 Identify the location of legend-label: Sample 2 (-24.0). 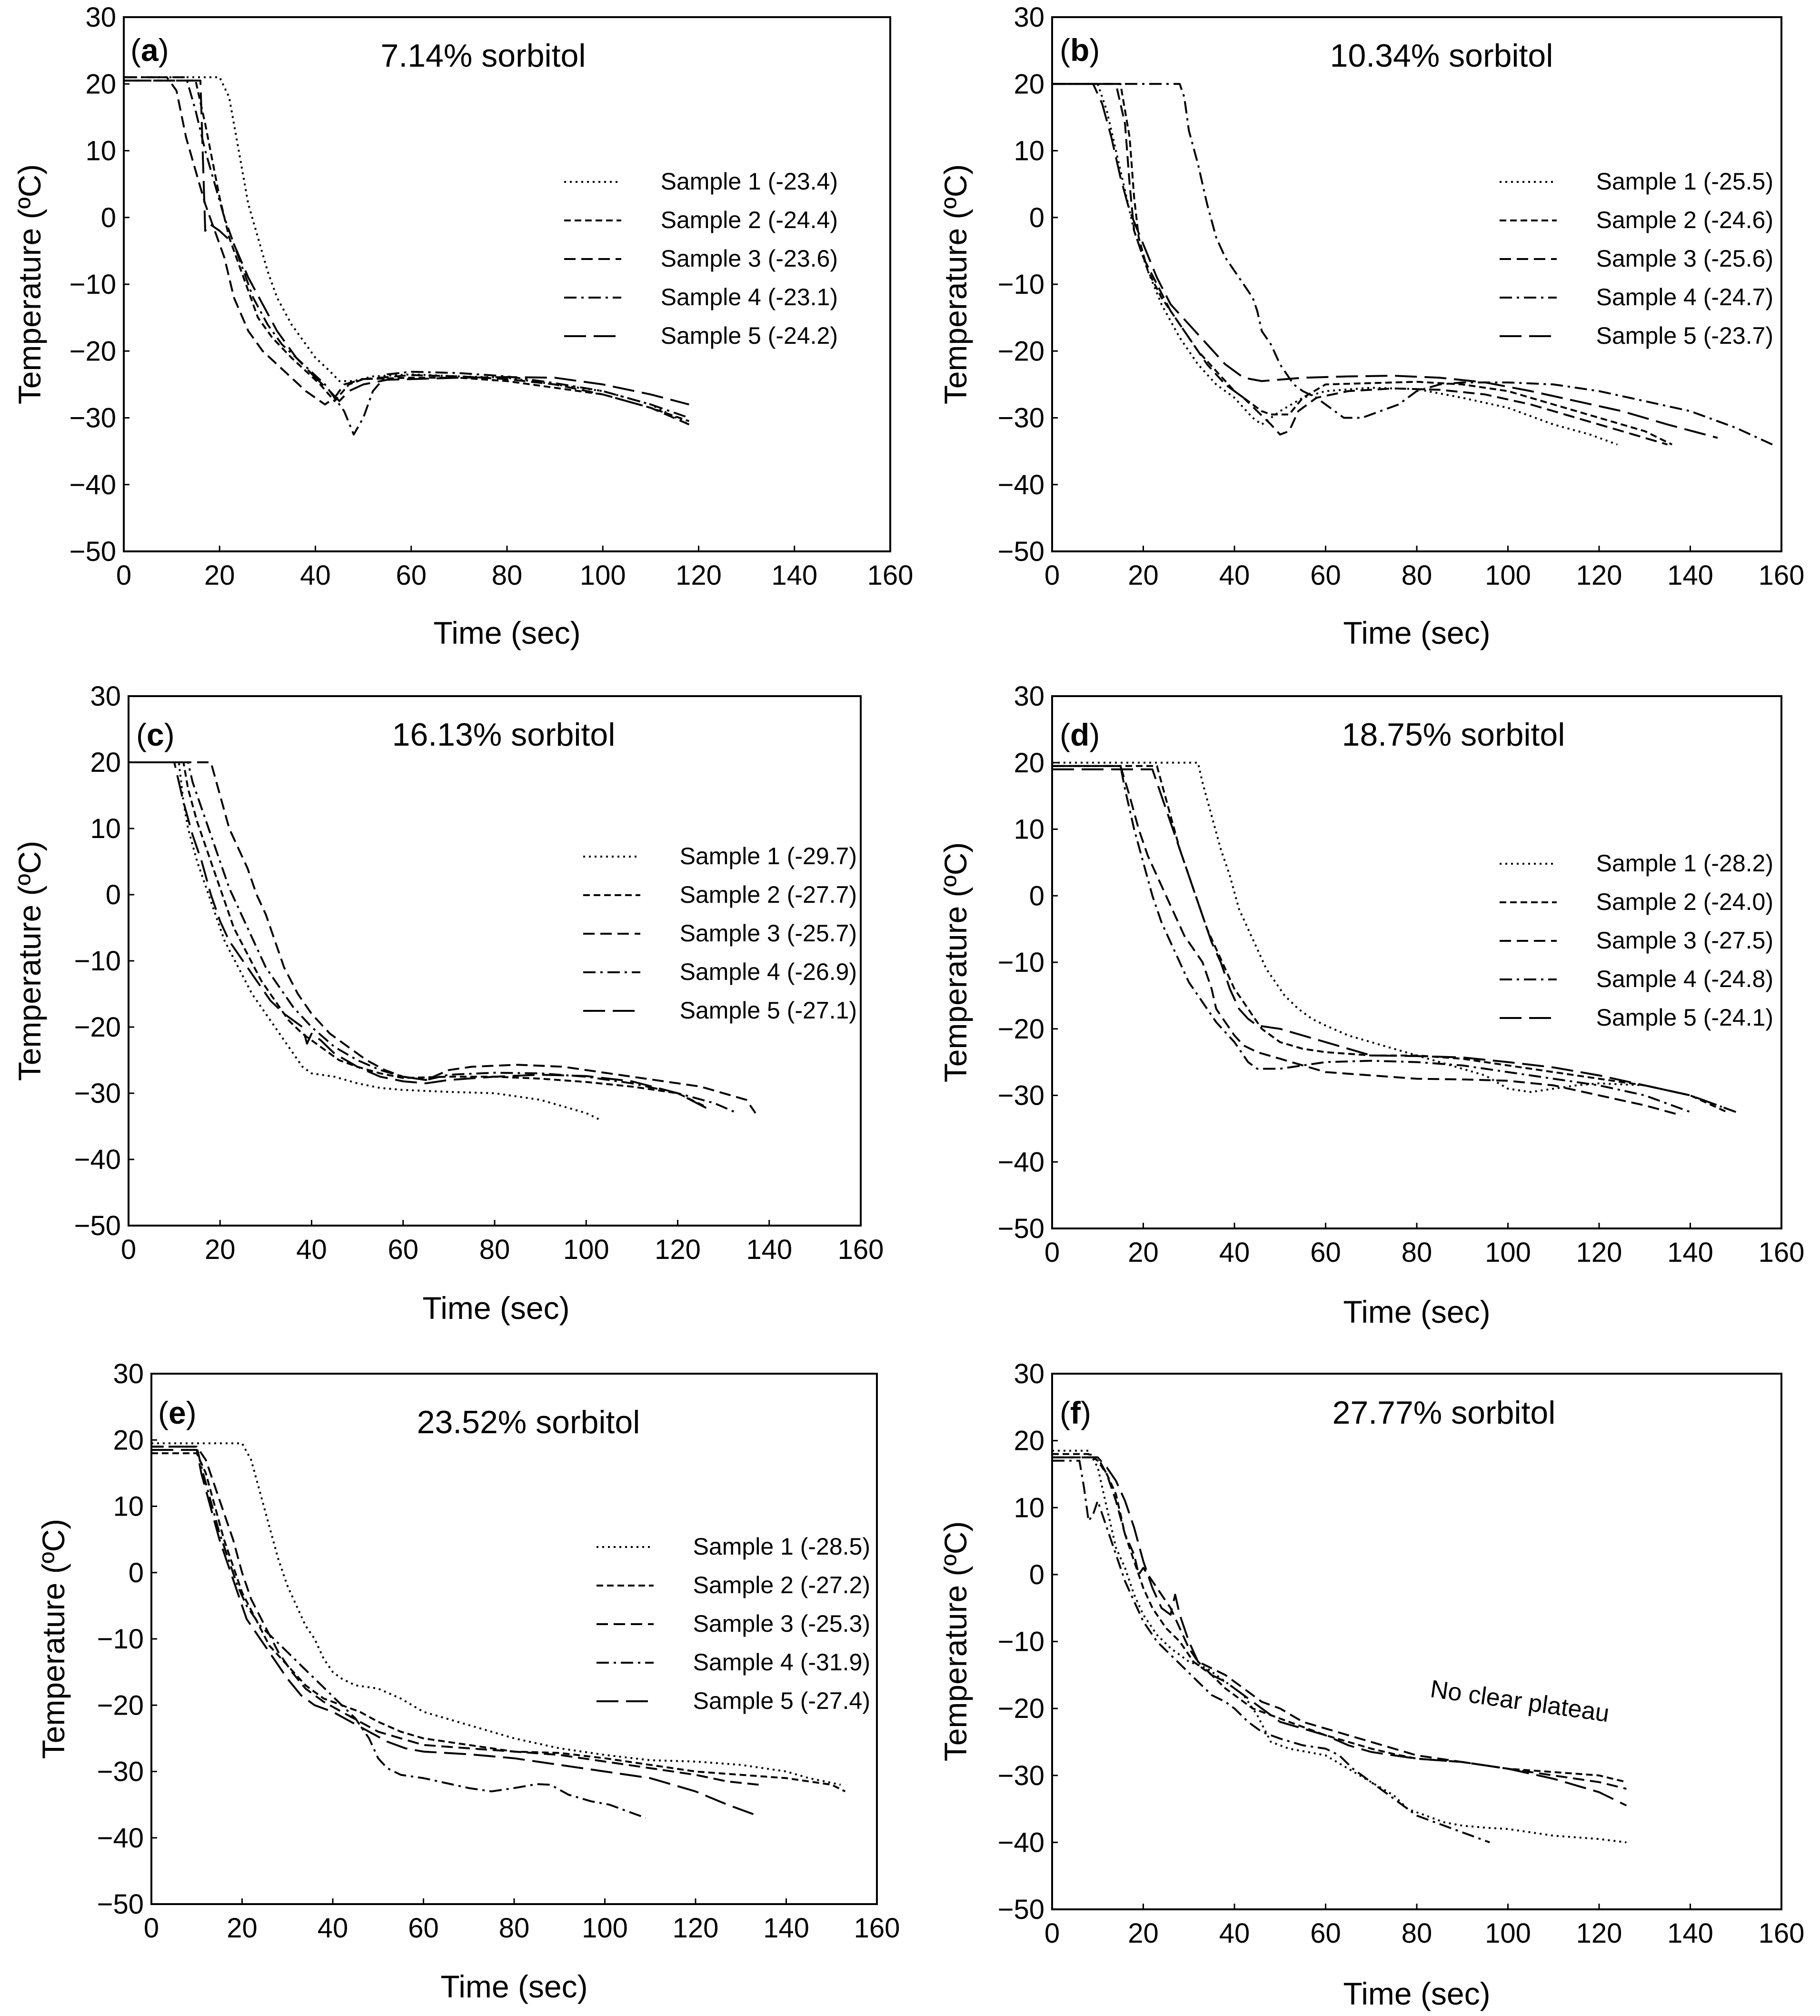
(1684, 901).